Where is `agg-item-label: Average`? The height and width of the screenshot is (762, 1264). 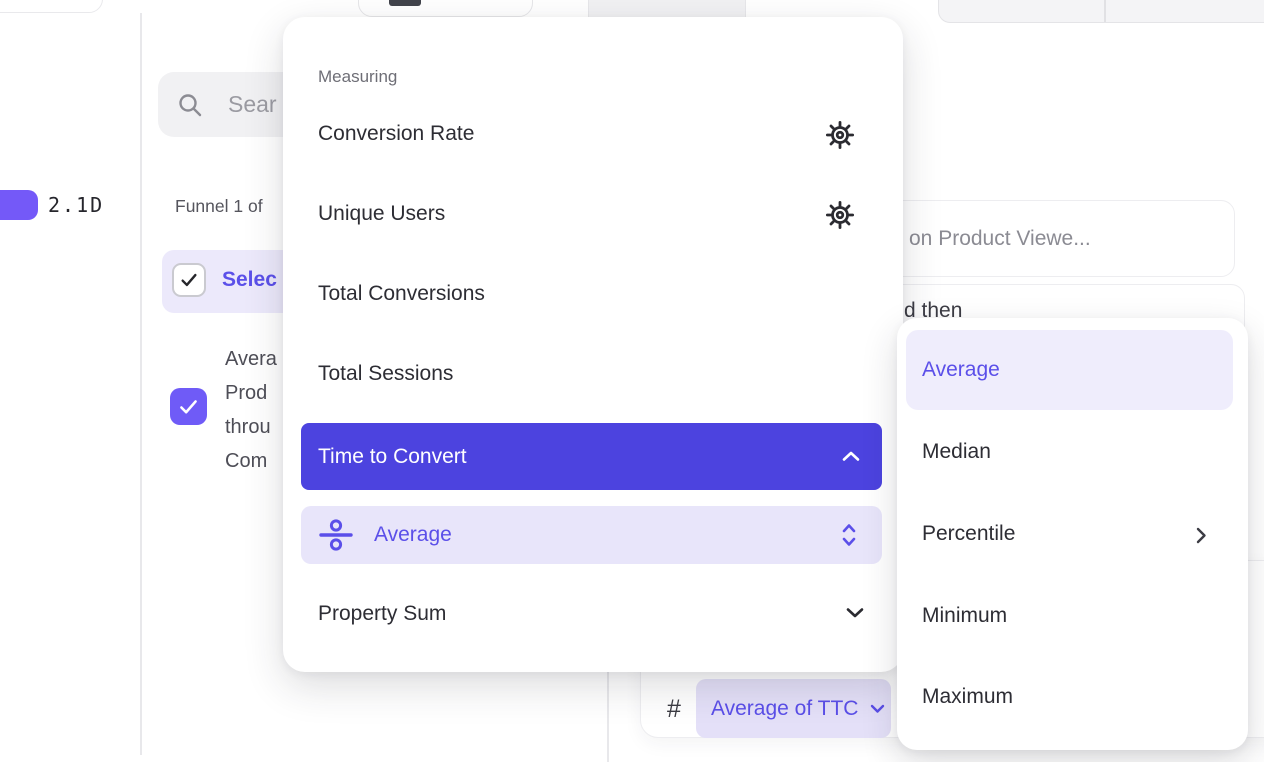 agg-item-label: Average is located at coordinates (961, 369).